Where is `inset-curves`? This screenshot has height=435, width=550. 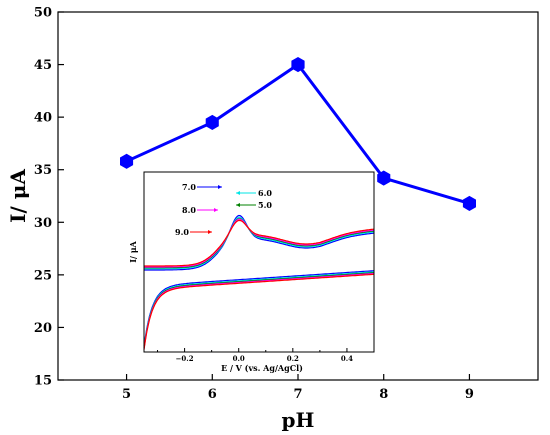 inset-curves is located at coordinates (259, 282).